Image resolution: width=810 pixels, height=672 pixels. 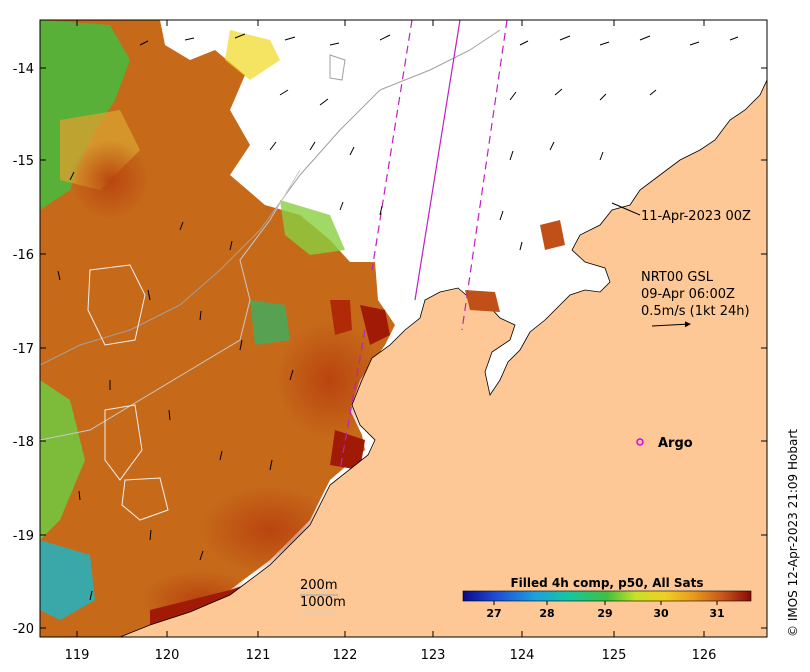 What do you see at coordinates (604, 613) in the screenshot?
I see `svg-text: 29` at bounding box center [604, 613].